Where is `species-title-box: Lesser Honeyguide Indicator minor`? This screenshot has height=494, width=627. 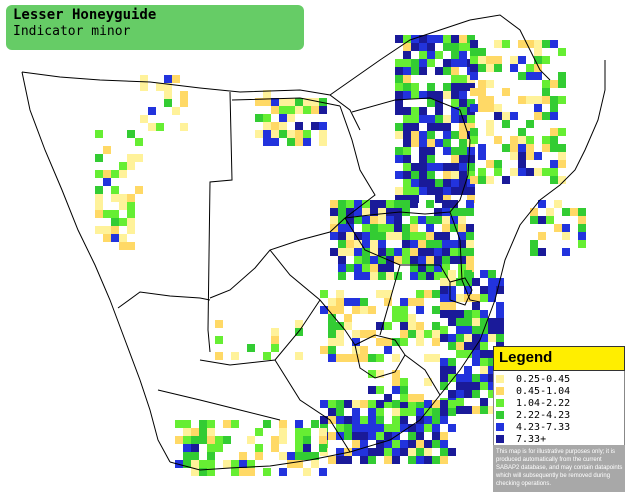
species-title-box: Lesser Honeyguide Indicator minor is located at coordinates (155, 27).